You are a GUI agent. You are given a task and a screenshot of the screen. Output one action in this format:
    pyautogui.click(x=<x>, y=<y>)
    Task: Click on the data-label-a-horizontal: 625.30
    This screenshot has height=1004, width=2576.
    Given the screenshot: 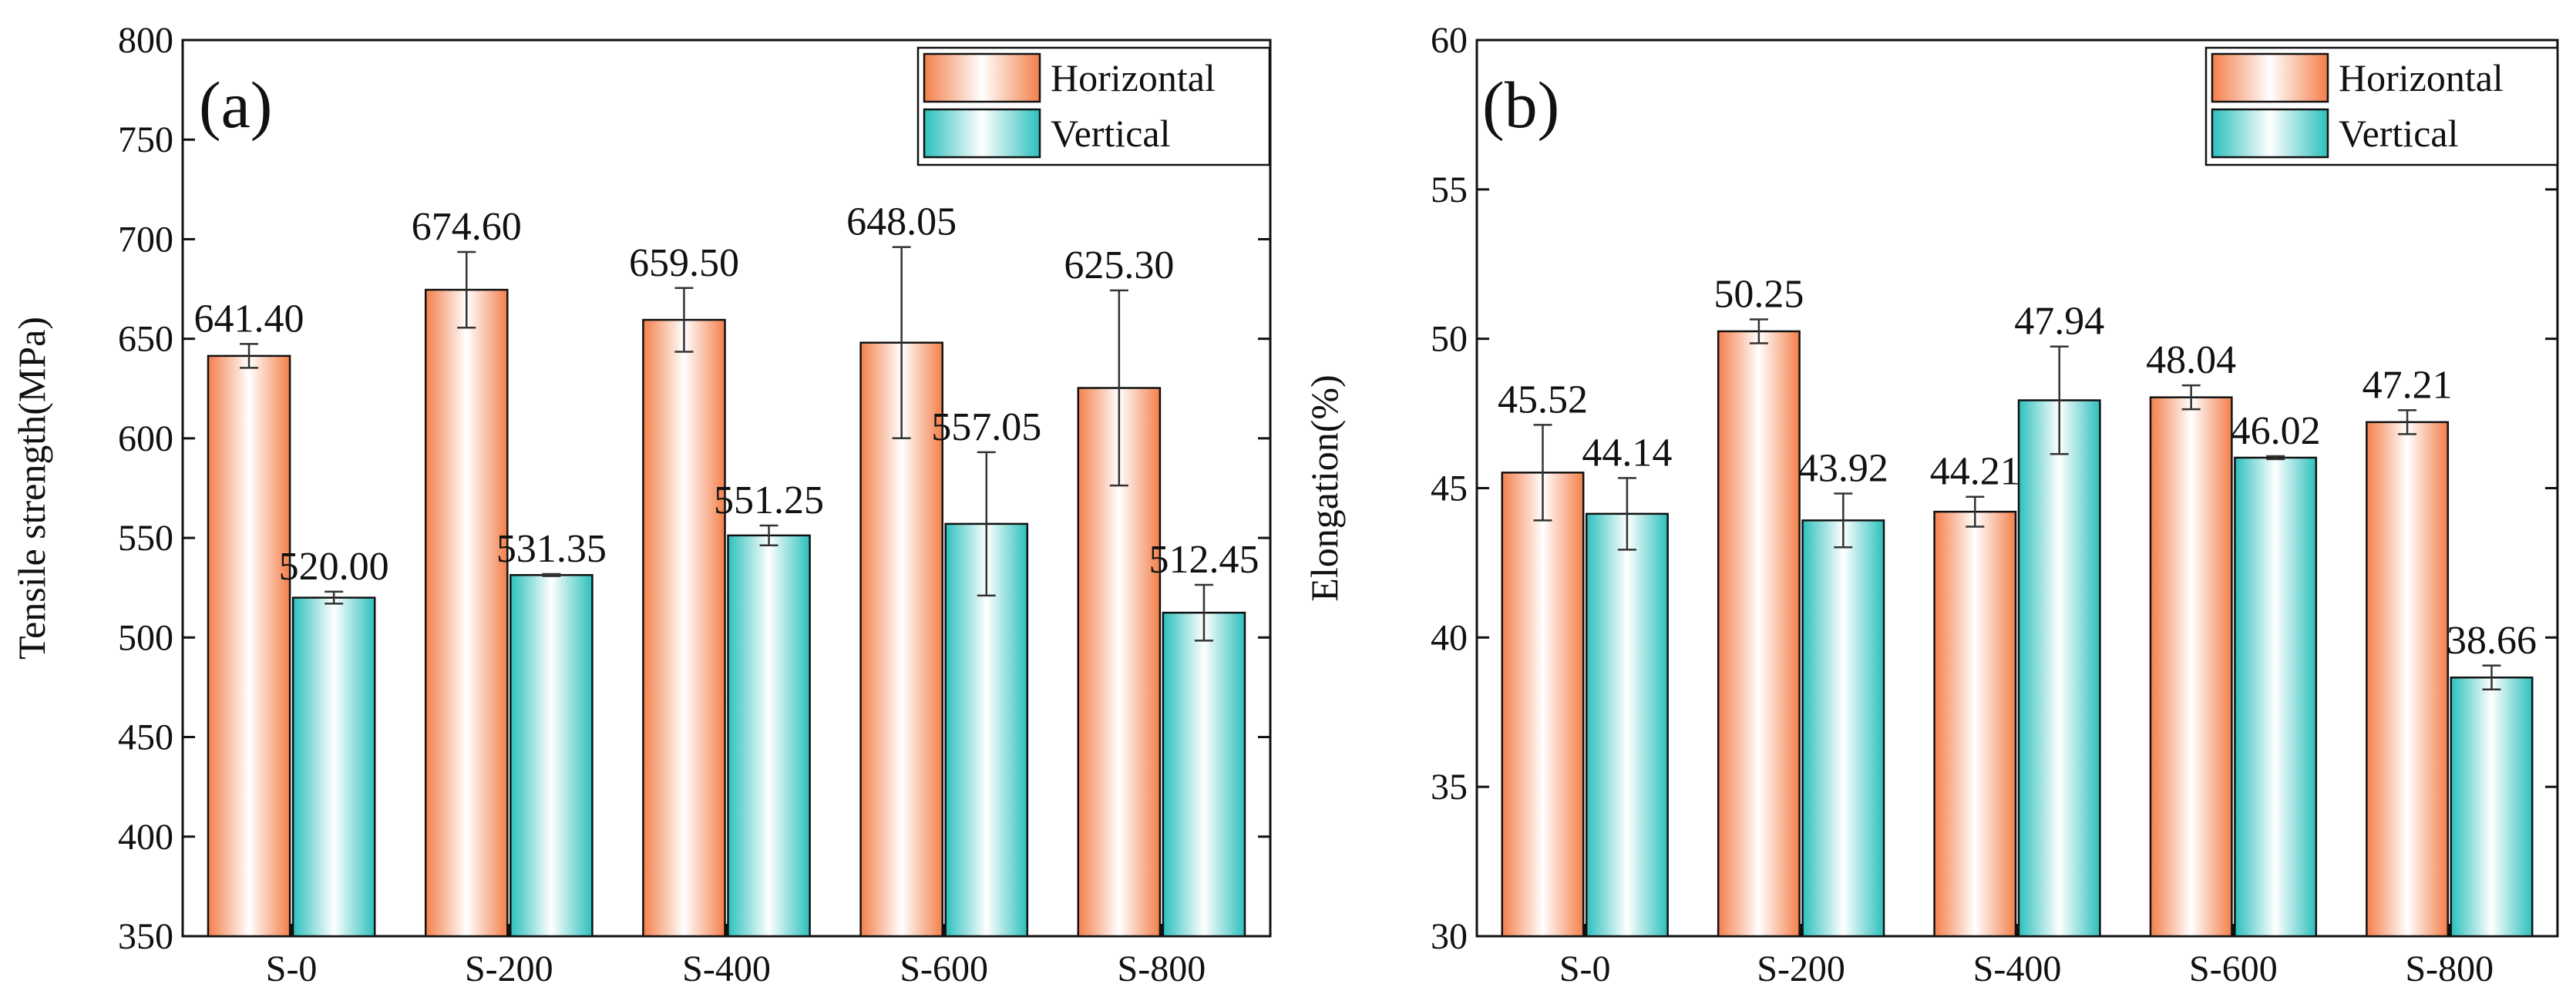 What is the action you would take?
    pyautogui.click(x=1119, y=265)
    